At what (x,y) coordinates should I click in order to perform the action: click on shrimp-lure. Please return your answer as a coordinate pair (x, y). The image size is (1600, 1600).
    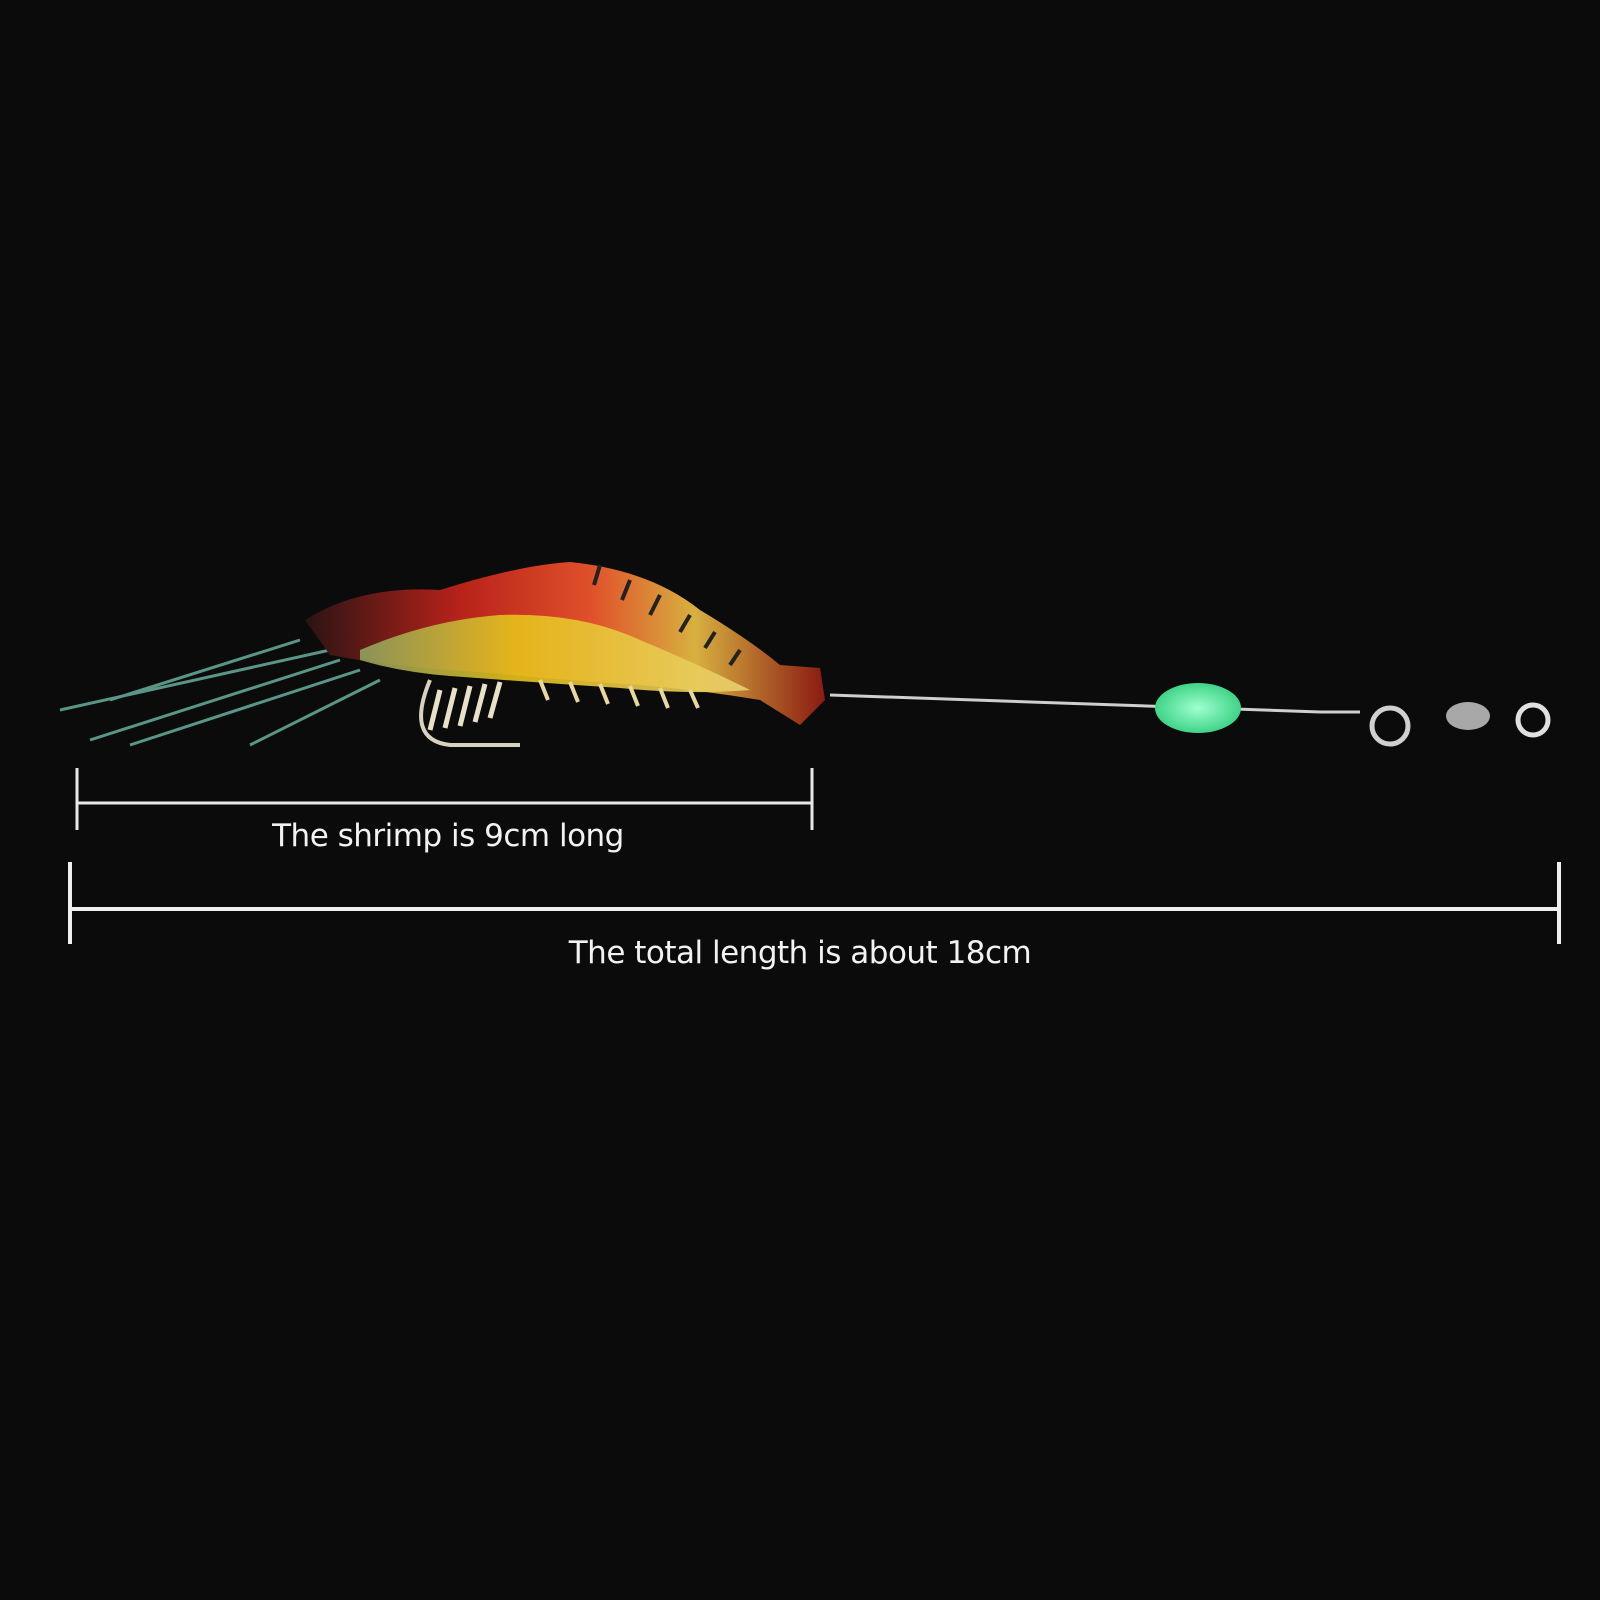
    Looking at the image, I should click on (442, 654).